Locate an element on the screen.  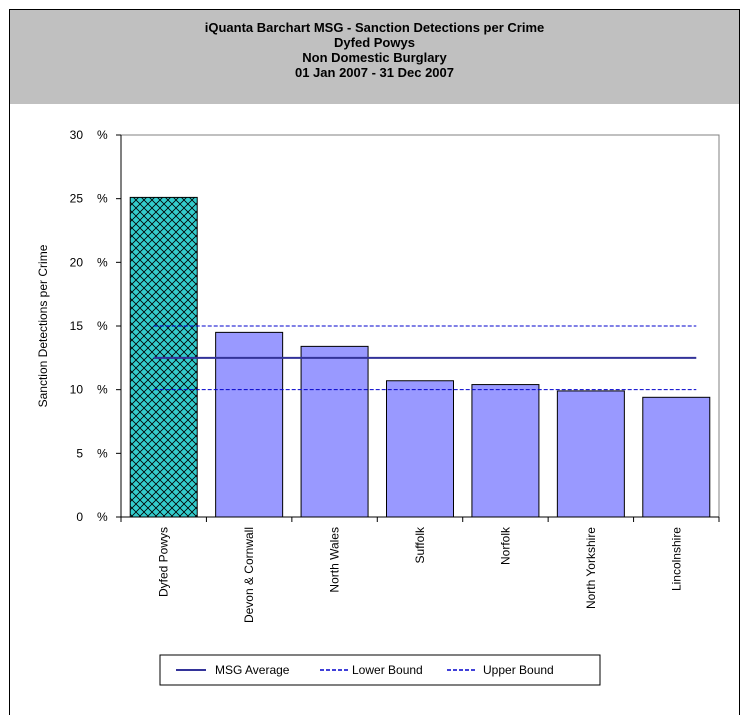
chart-subtitle-crime-type: Non Domestic Burglary is located at coordinates (374, 57).